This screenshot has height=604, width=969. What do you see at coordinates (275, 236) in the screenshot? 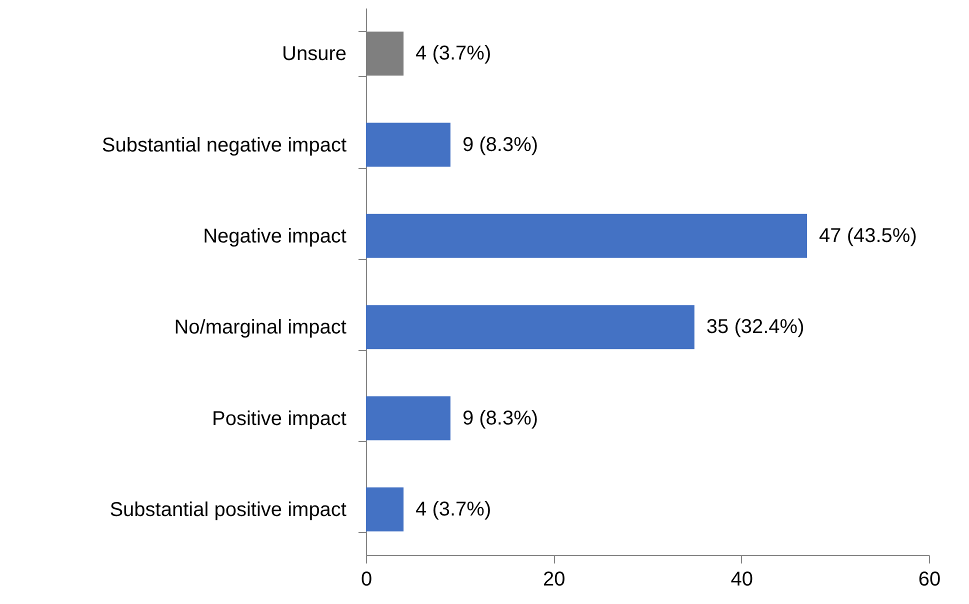
I see `y-tick-label: Negative impact` at bounding box center [275, 236].